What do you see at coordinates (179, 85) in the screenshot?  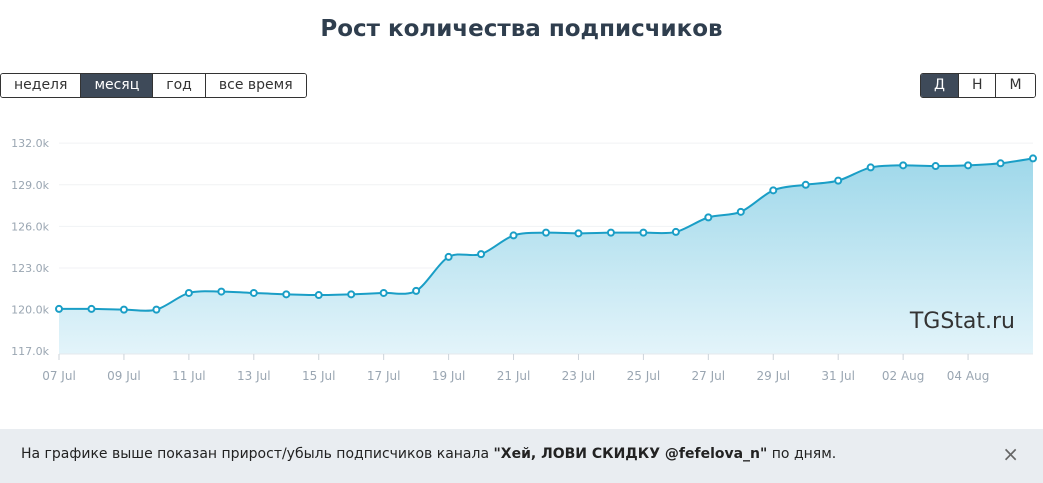 I see `range-button: год` at bounding box center [179, 85].